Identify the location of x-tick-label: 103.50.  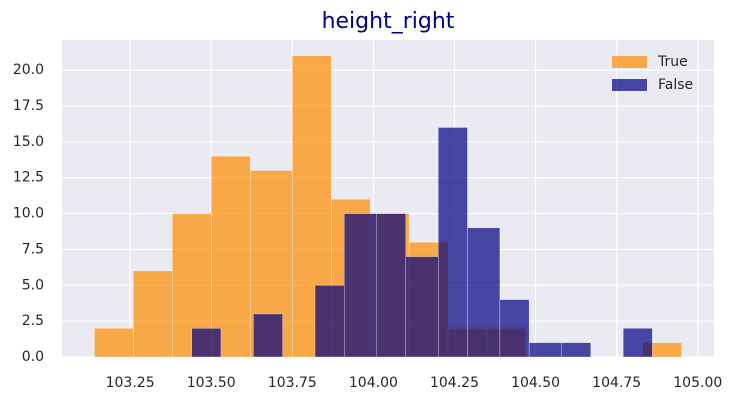
(211, 383).